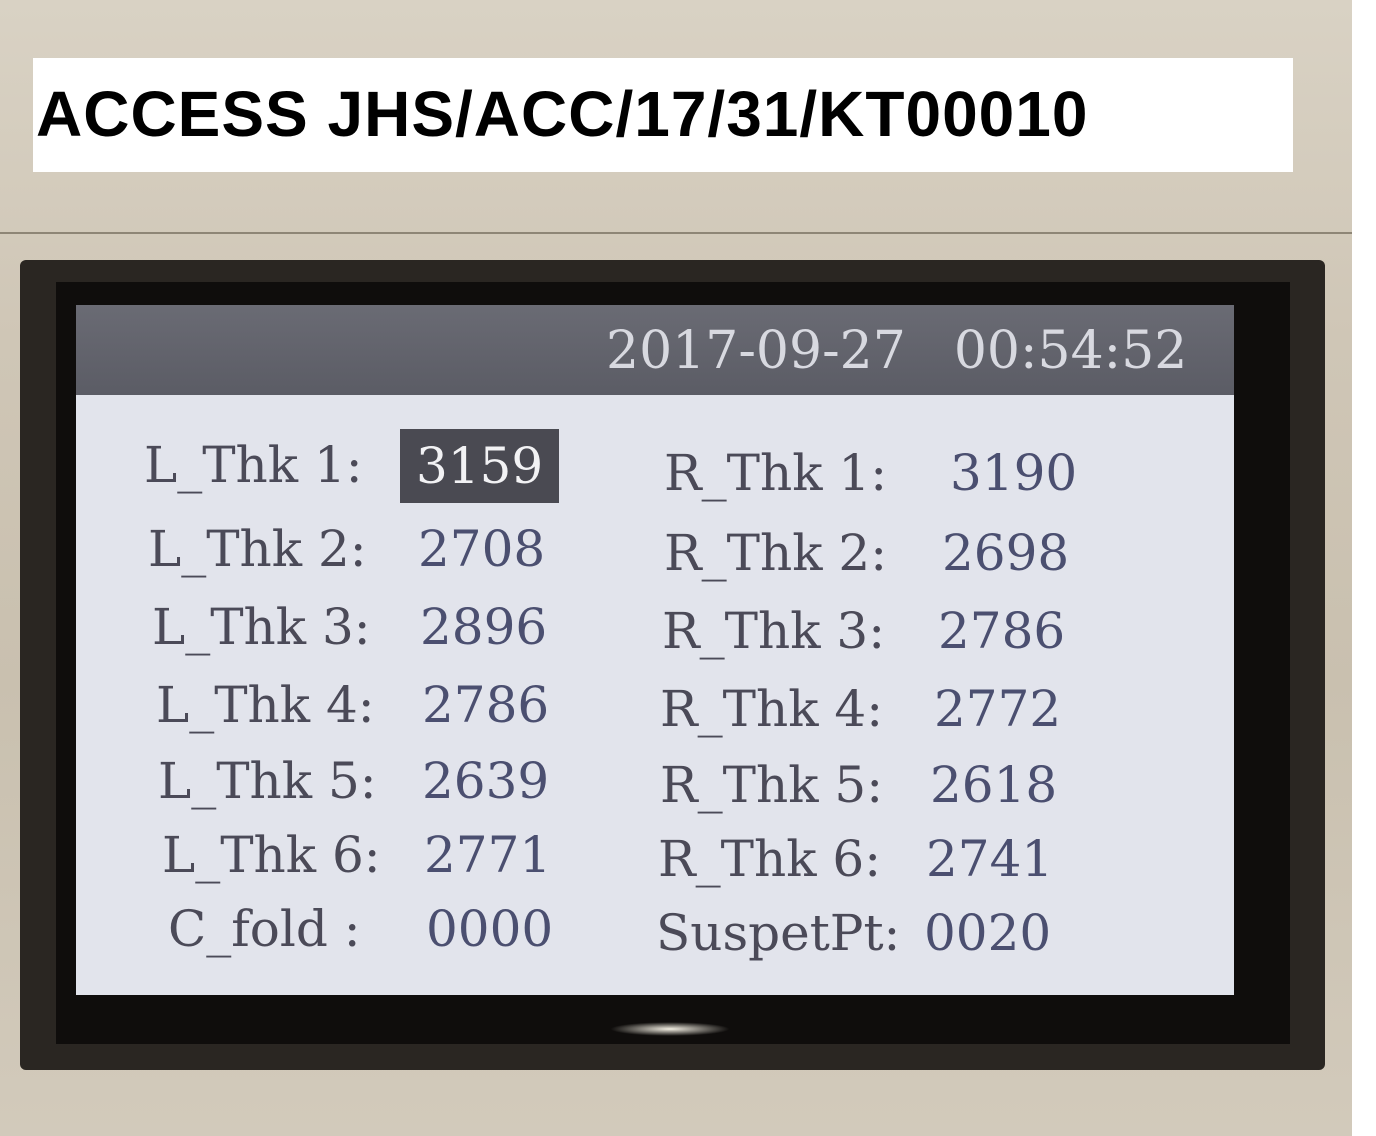  I want to click on datetime-display: 2017-09-27 00:54:52, so click(896, 351).